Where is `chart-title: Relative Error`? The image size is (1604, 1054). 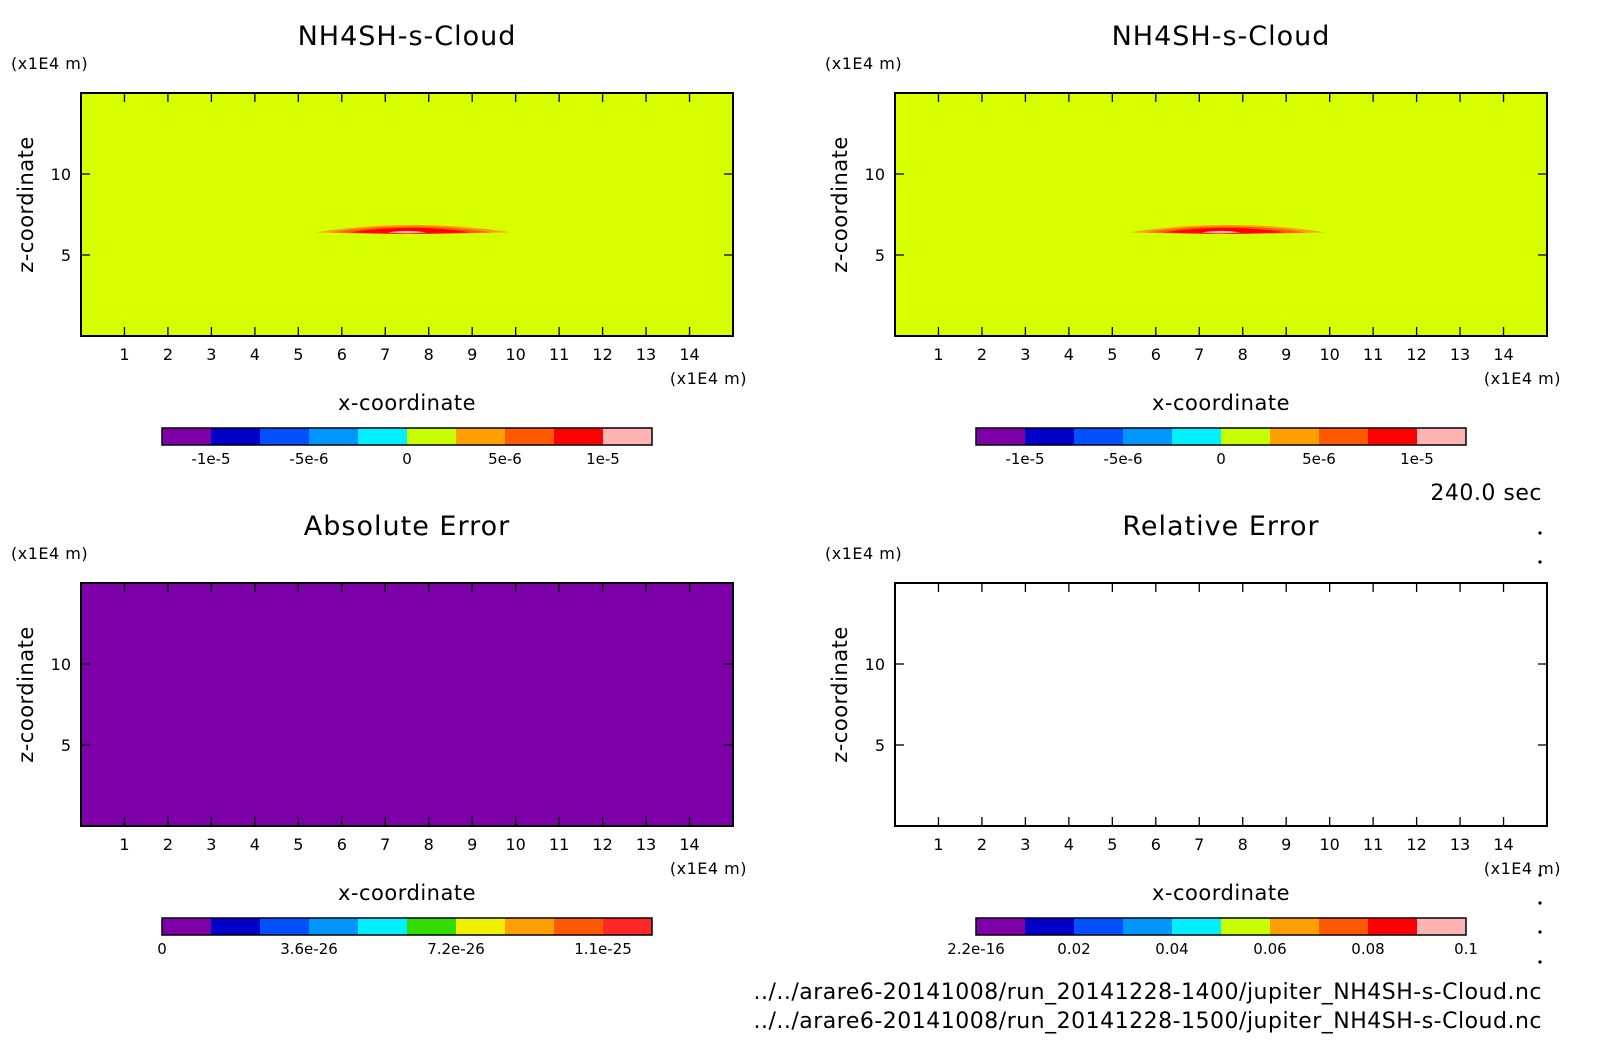 chart-title: Relative Error is located at coordinates (1220, 526).